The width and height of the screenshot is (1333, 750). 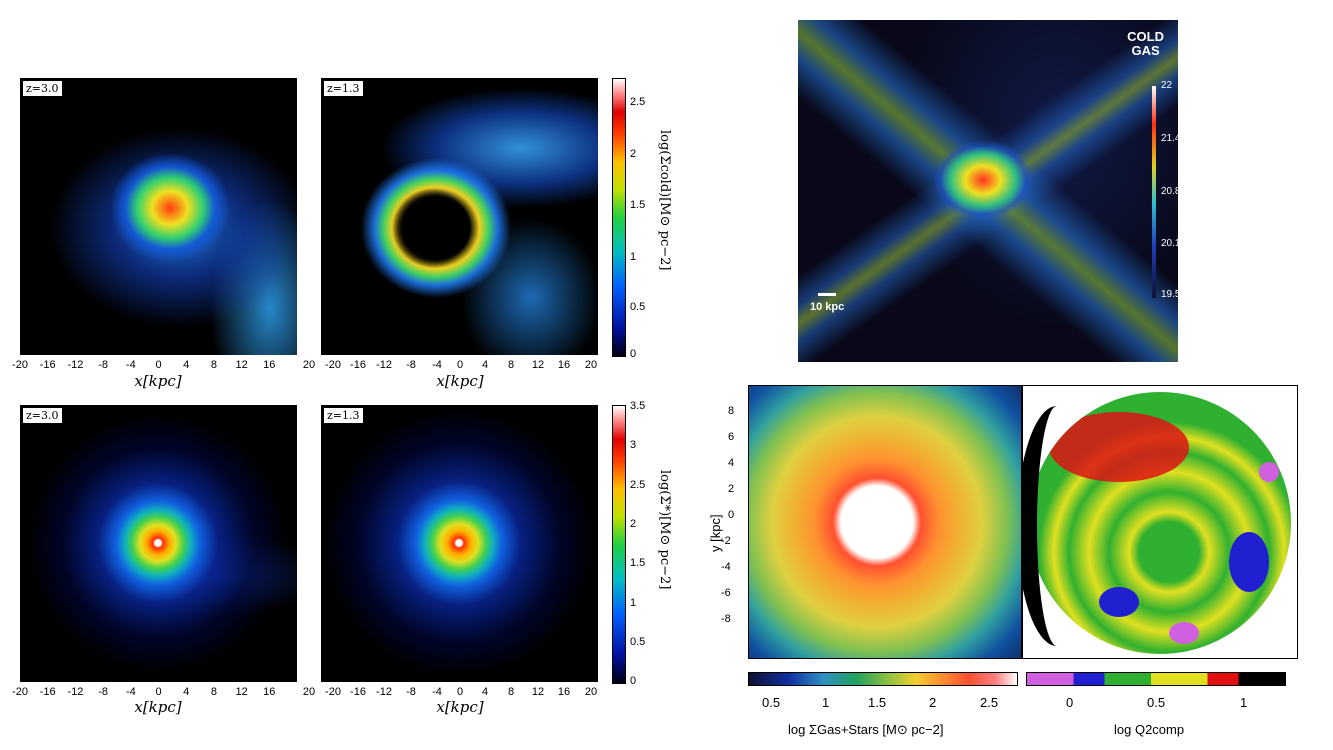 What do you see at coordinates (731, 515) in the screenshot?
I see `y-tick: 0` at bounding box center [731, 515].